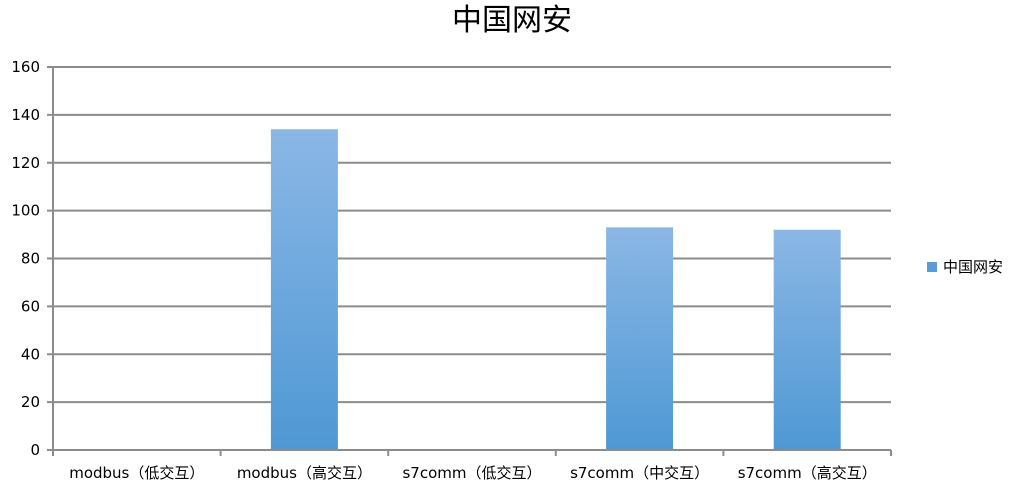  I want to click on y-tick-label-140: 140, so click(25, 115).